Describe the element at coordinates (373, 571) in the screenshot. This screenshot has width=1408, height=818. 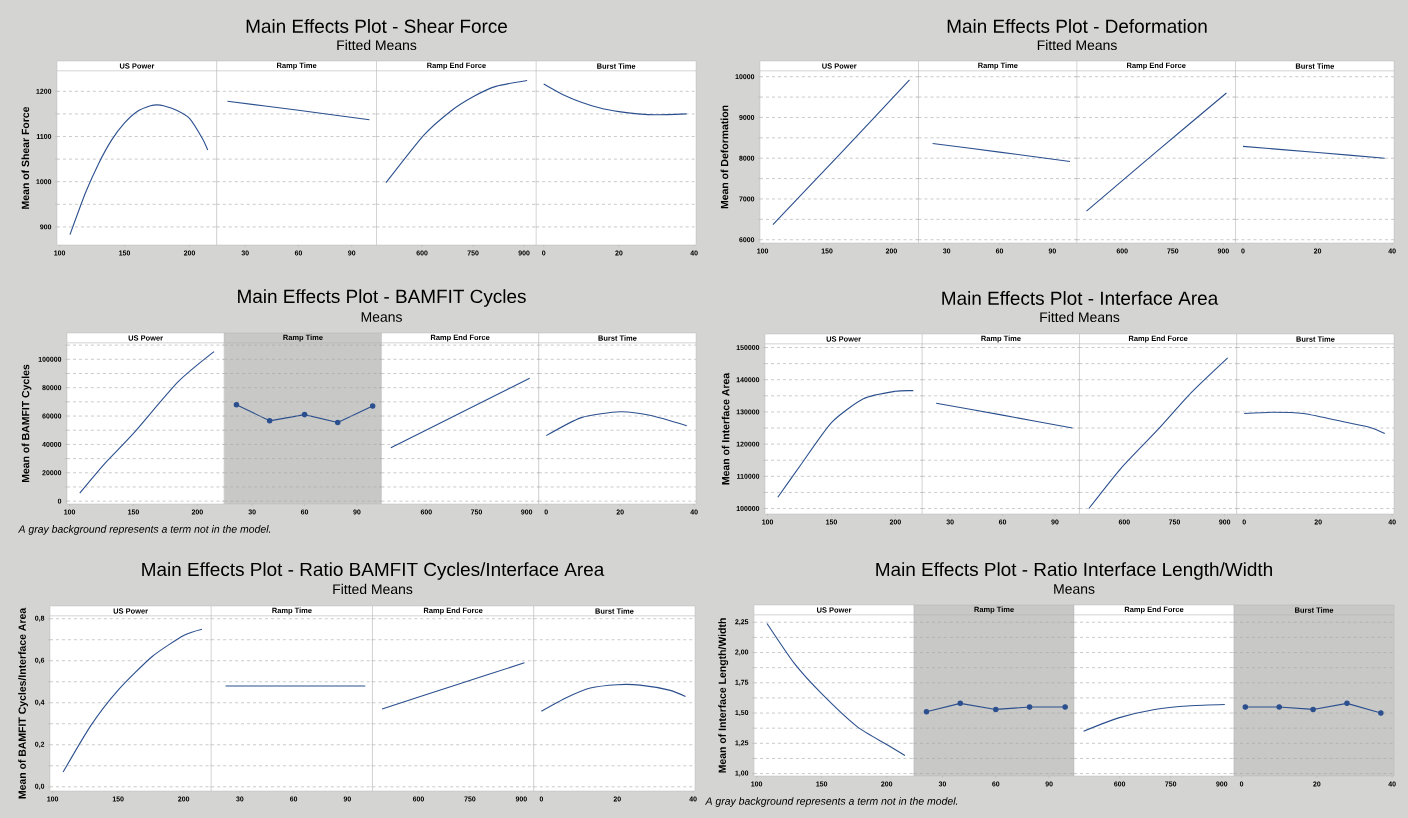
I see `text: Main Effects Plot - Ratio BAMFIT Cycles/Interface Area` at that location.